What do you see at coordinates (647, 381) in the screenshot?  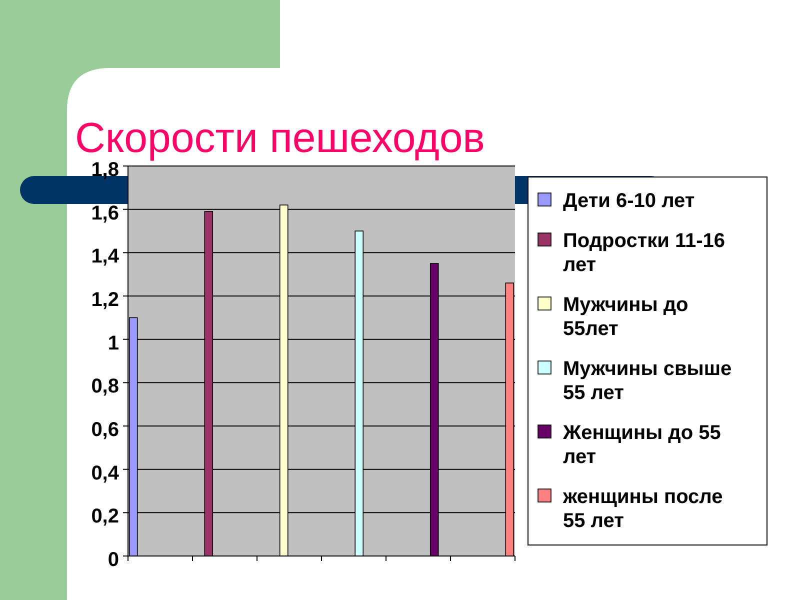 I see `legend-label: Мужчины свыше 55 лет` at bounding box center [647, 381].